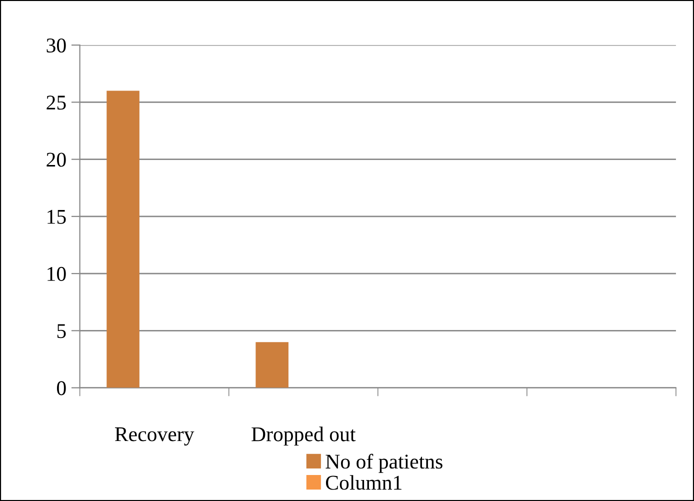  Describe the element at coordinates (56, 103) in the screenshot. I see `y-tick-label: 25` at that location.